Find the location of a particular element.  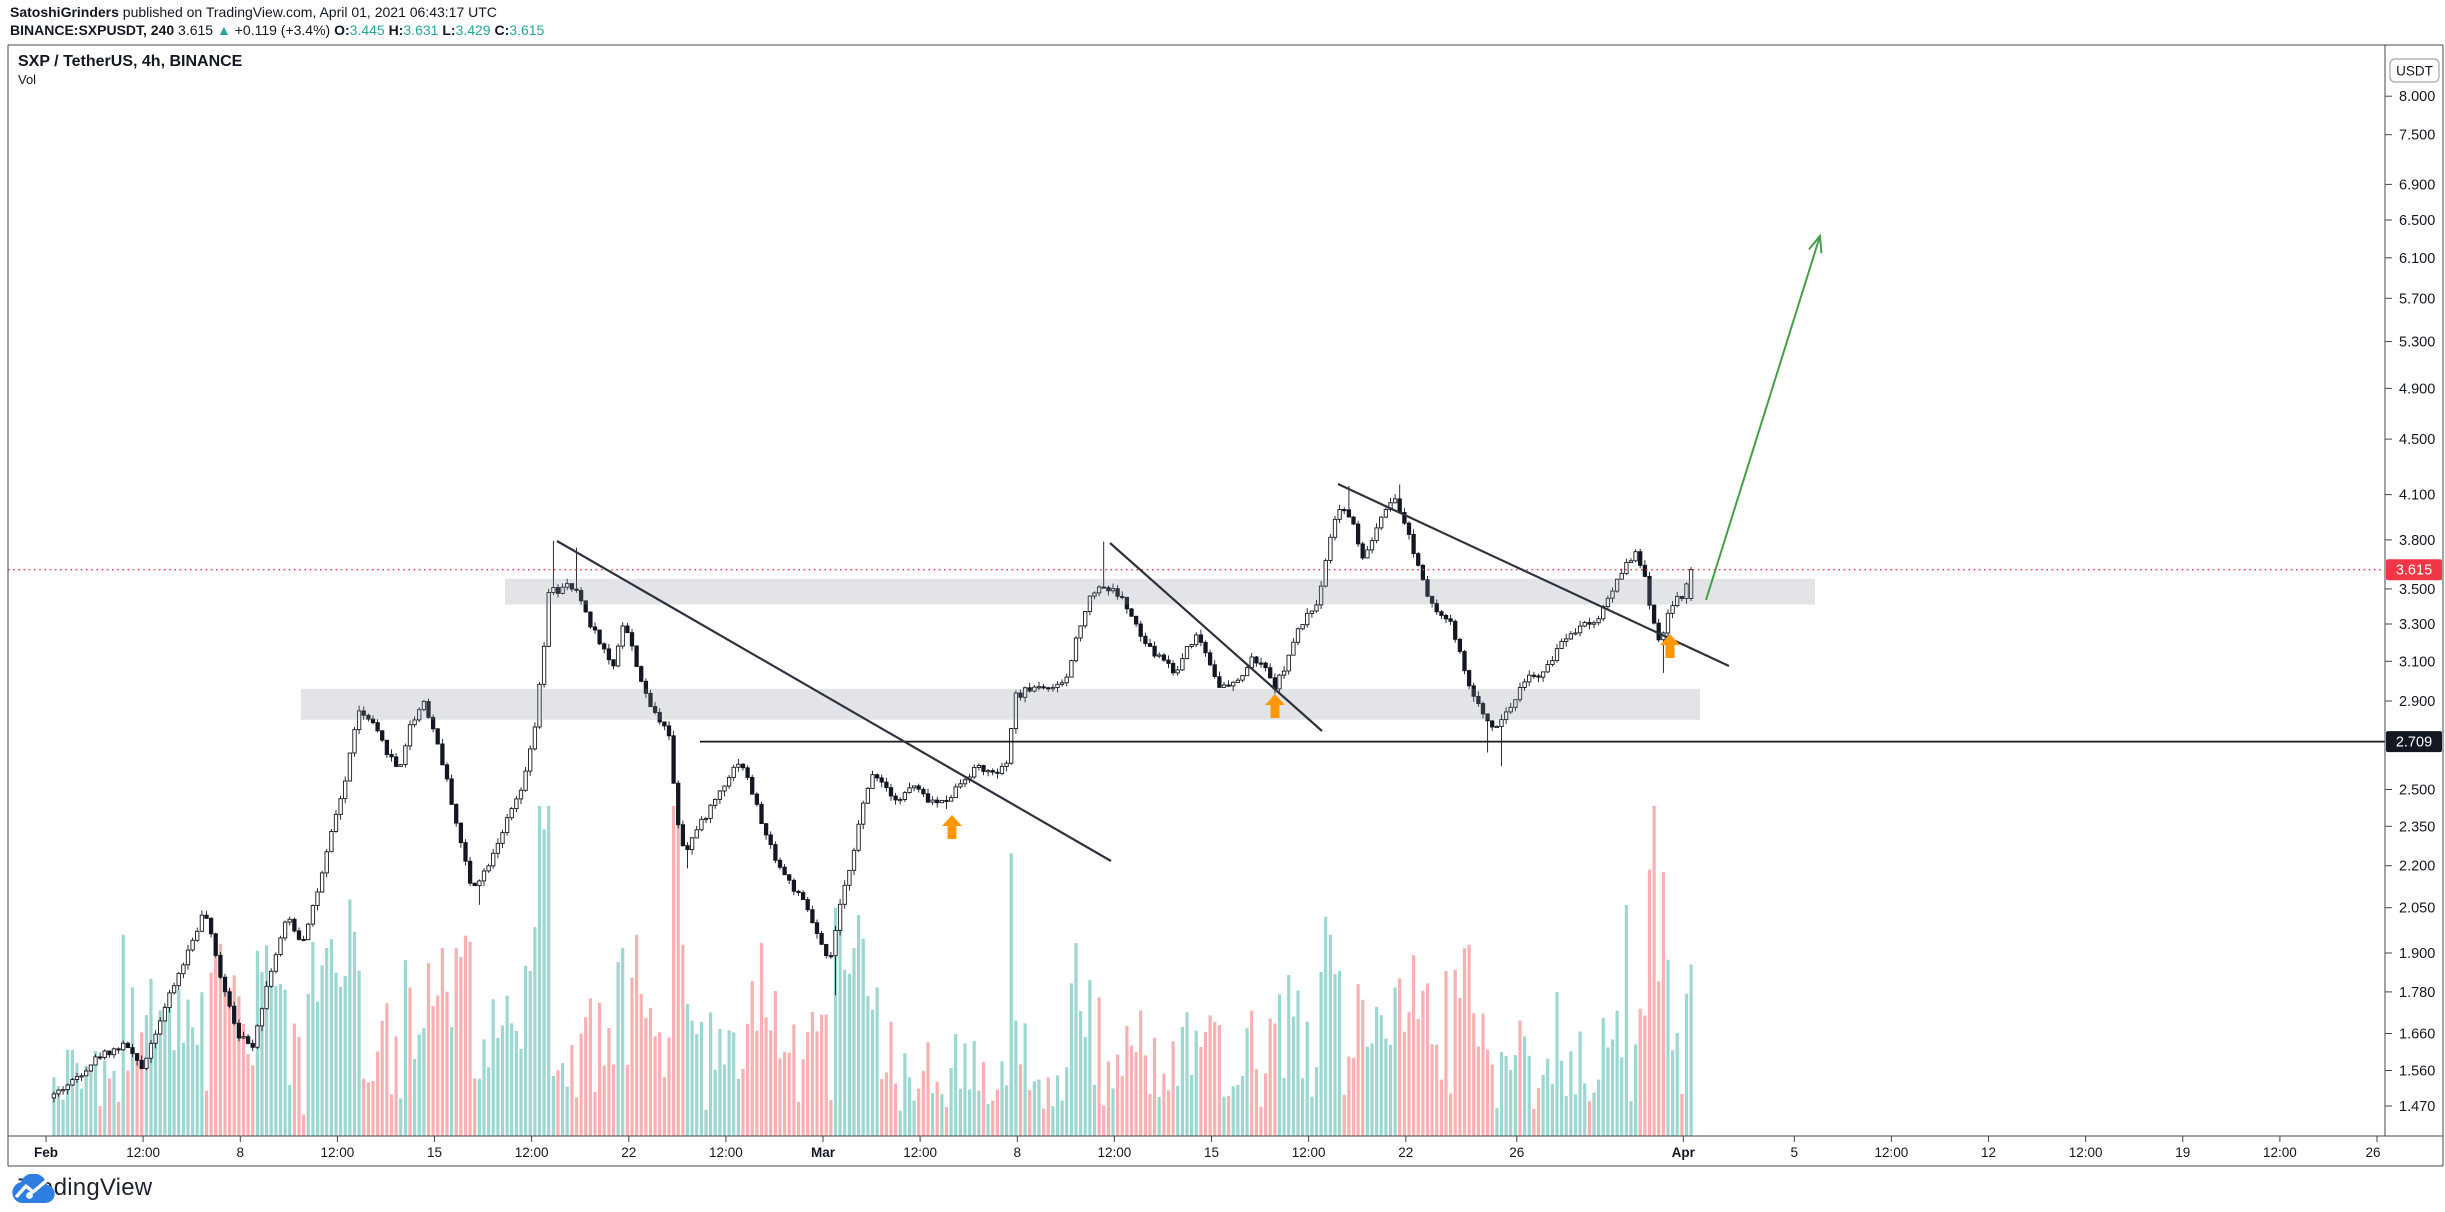

svg-text: 5.700 is located at coordinates (2417, 299).